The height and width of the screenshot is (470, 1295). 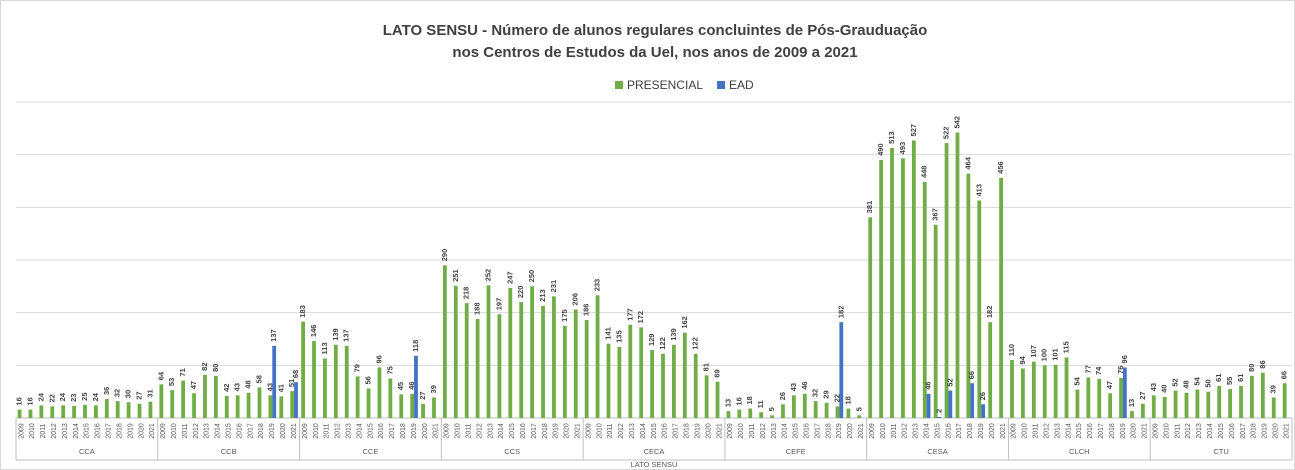 What do you see at coordinates (400, 386) in the screenshot?
I see `data-label: 45` at bounding box center [400, 386].